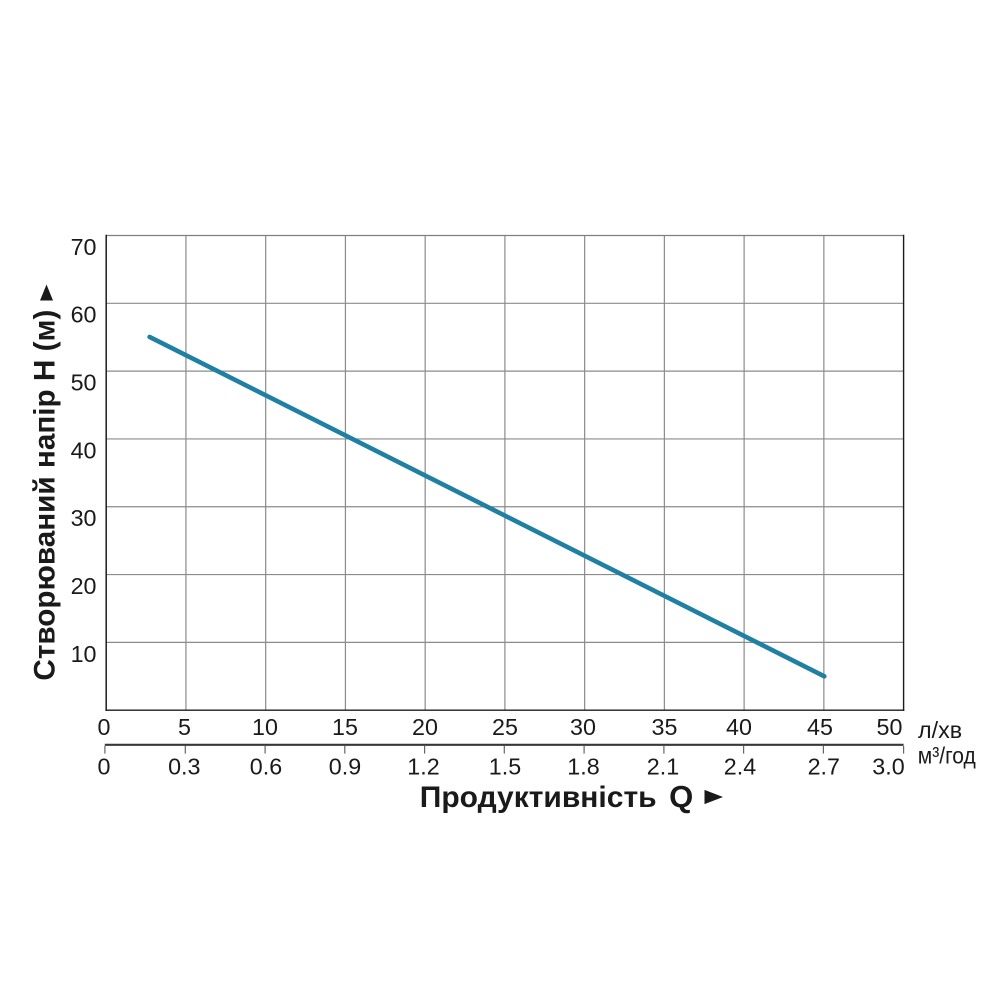  I want to click on svg-text: 45, so click(820, 727).